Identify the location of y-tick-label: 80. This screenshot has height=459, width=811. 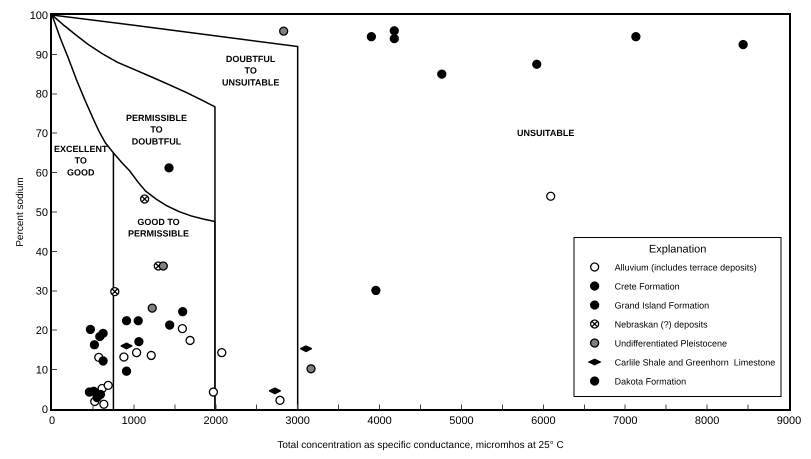
(42, 94).